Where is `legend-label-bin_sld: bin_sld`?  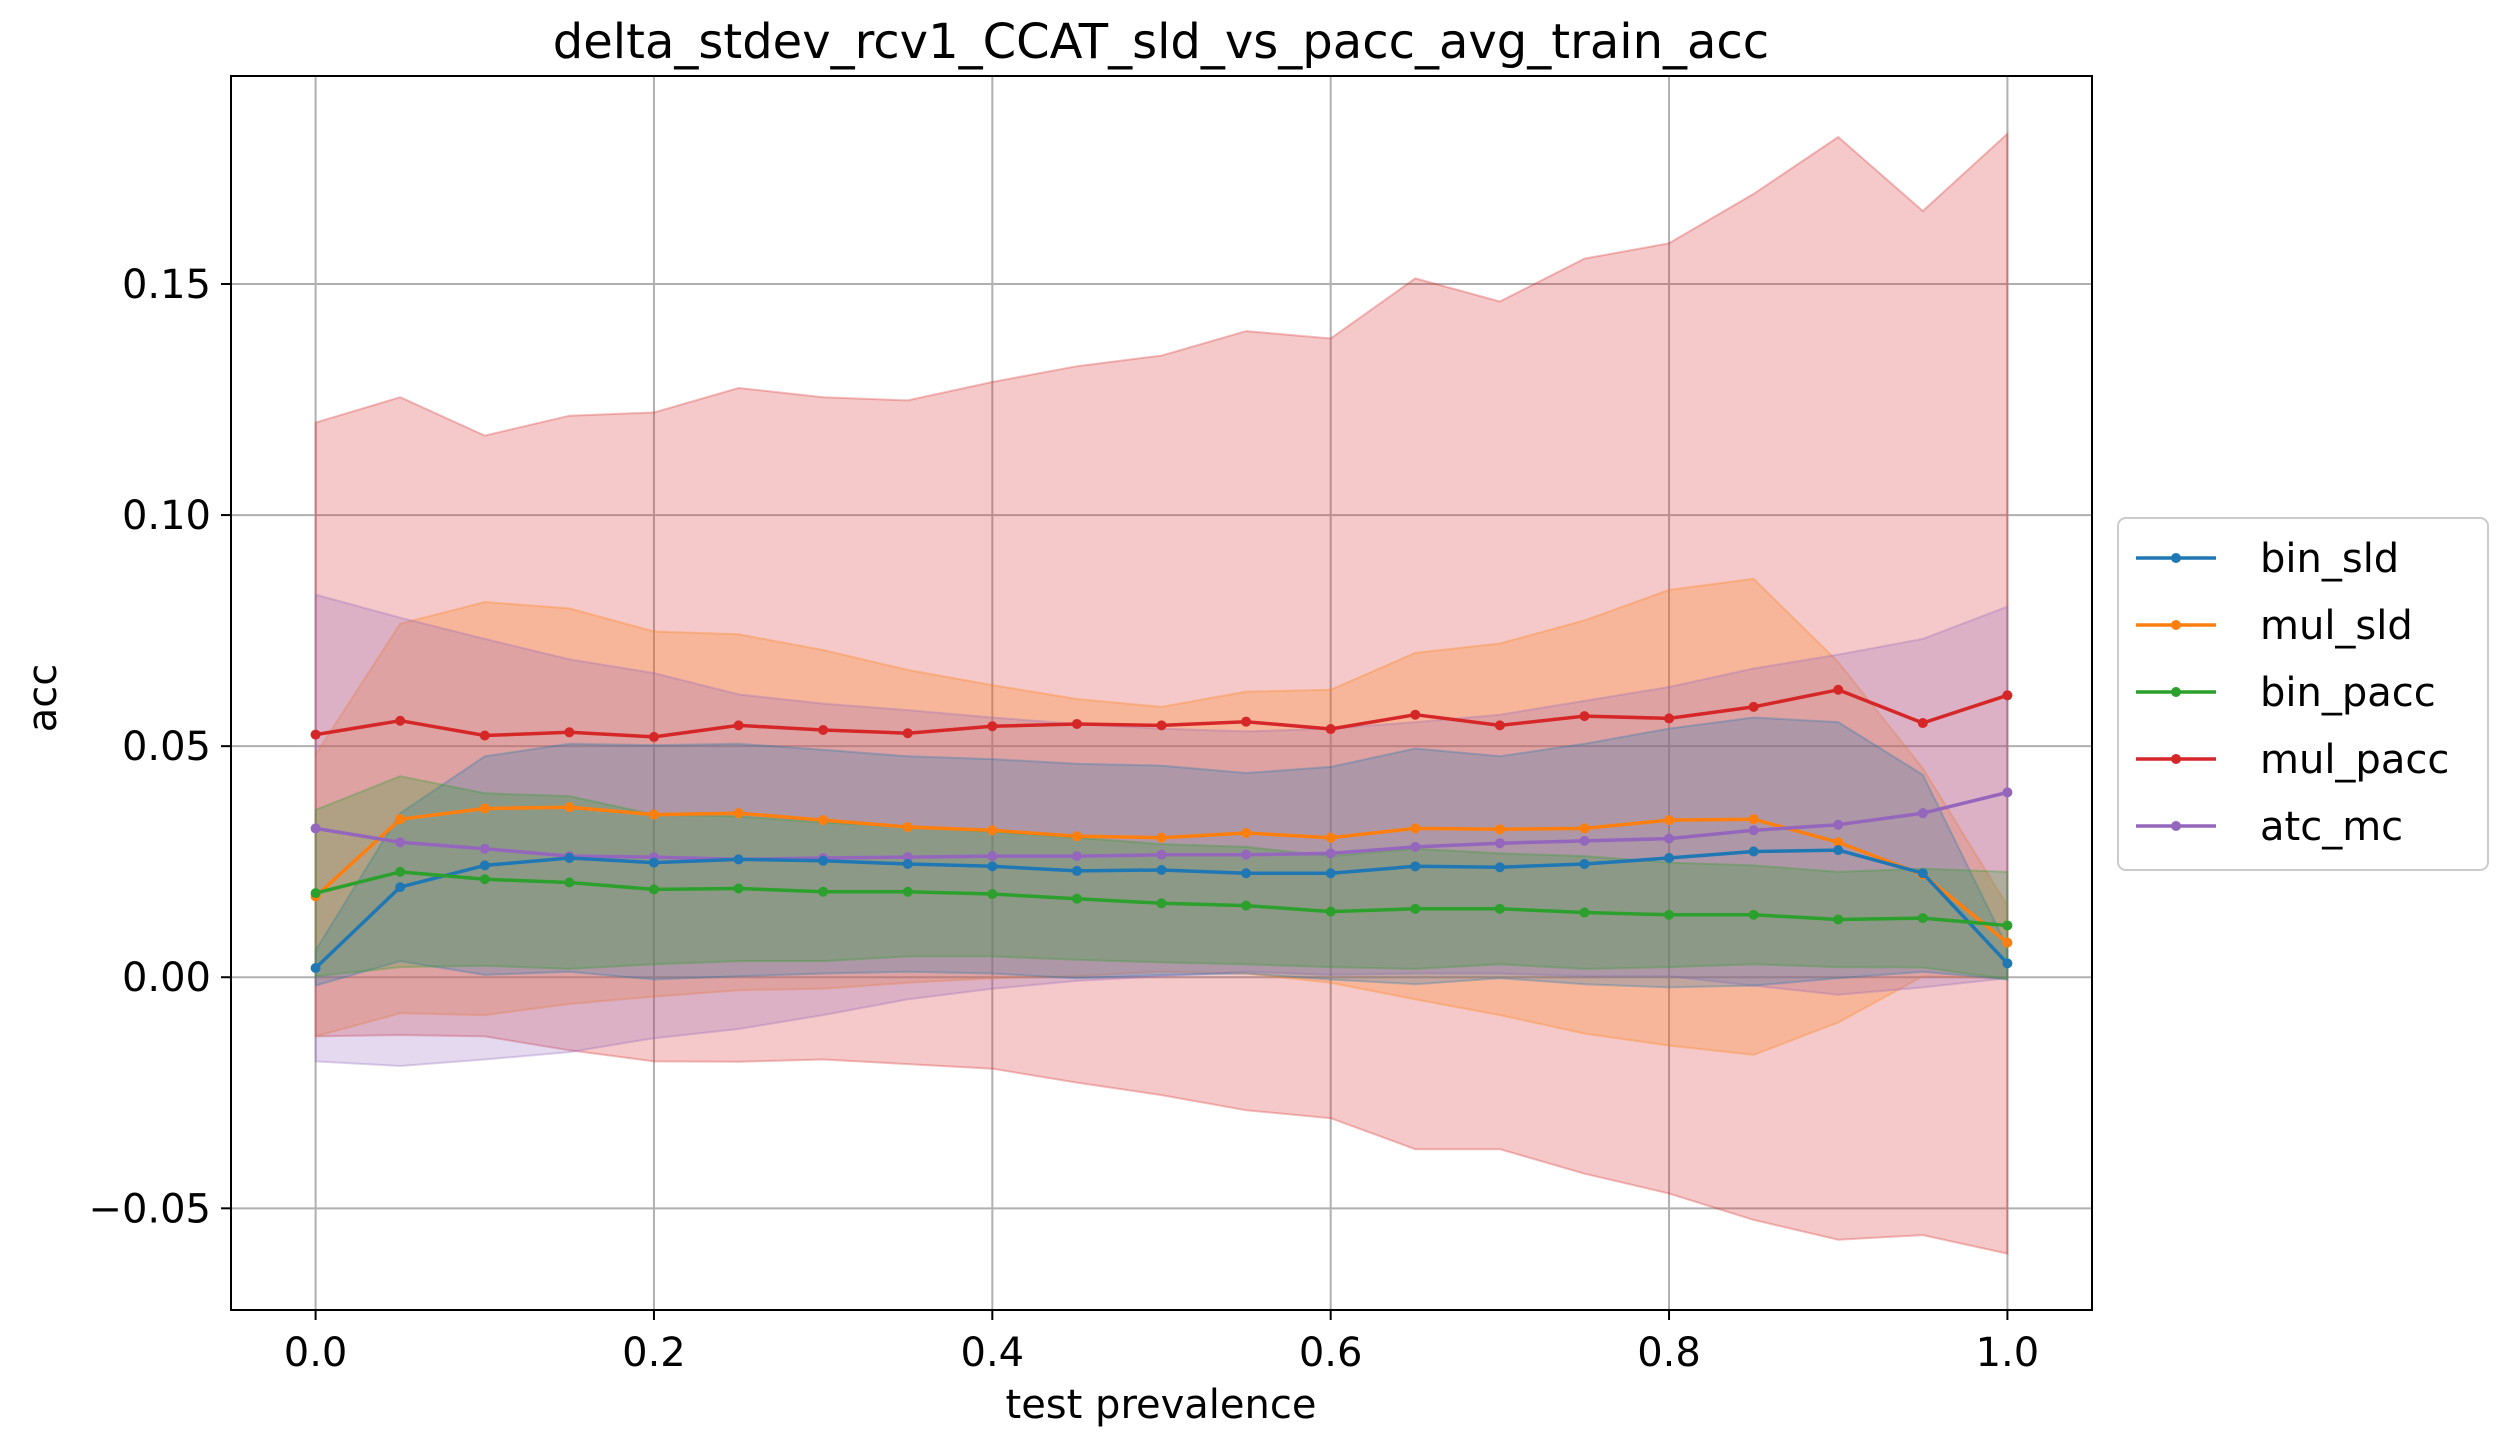
legend-label-bin_sld: bin_sld is located at coordinates (2329, 559).